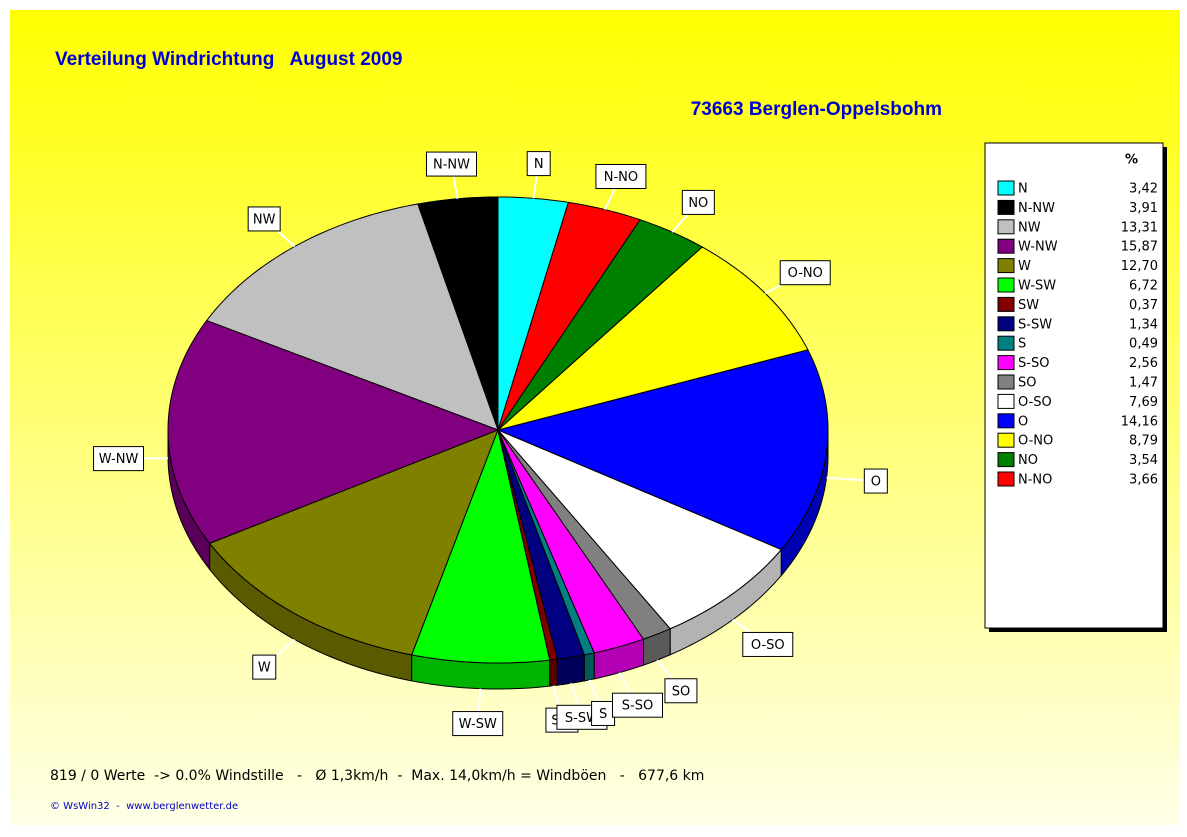 The image size is (1187, 837). What do you see at coordinates (1143, 208) in the screenshot?
I see `legend-value: 3,91` at bounding box center [1143, 208].